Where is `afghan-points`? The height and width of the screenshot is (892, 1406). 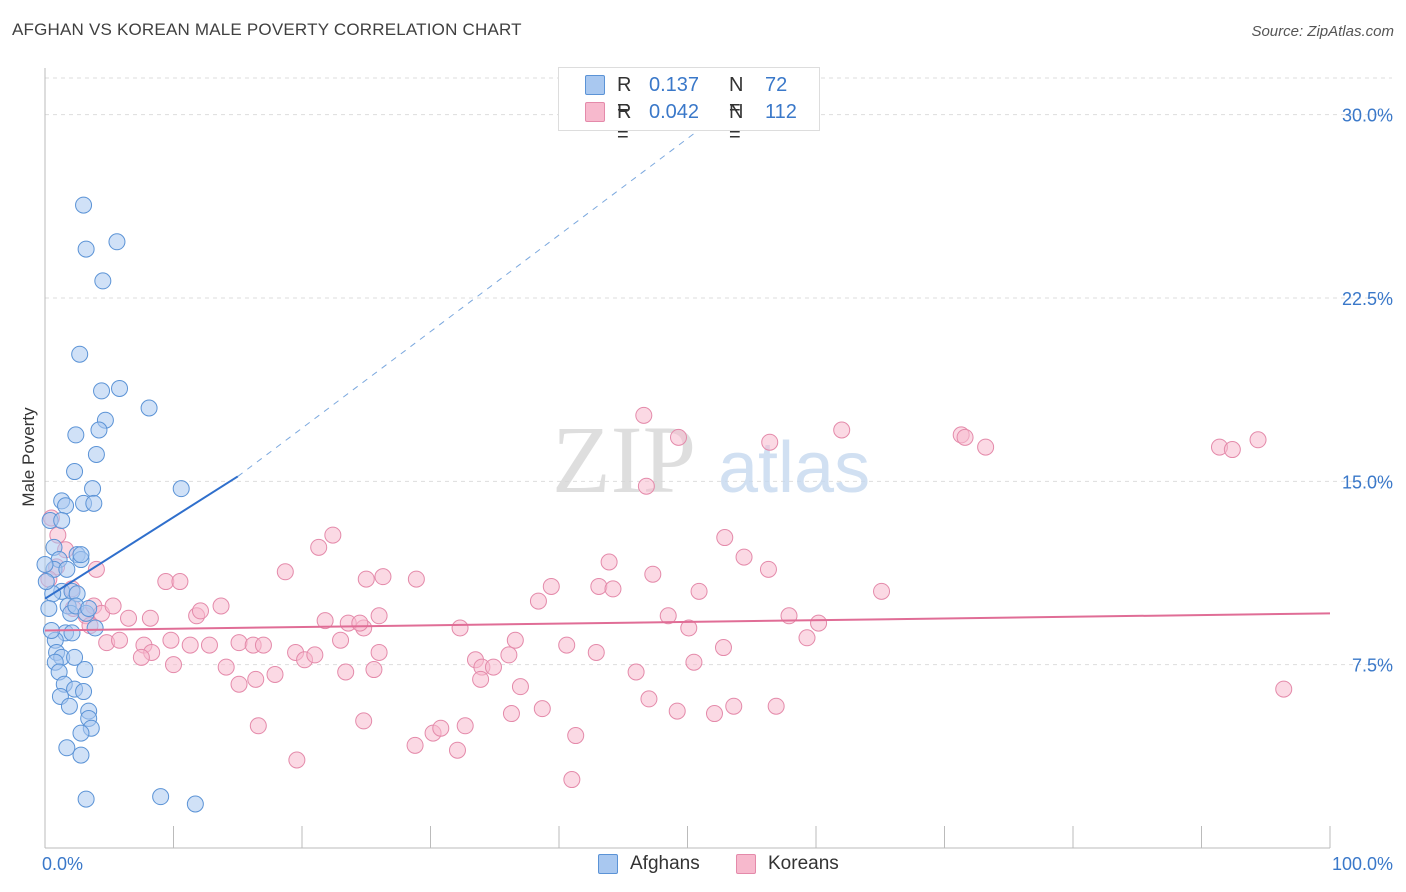
afghan-points is located at coordinates (120, 504).